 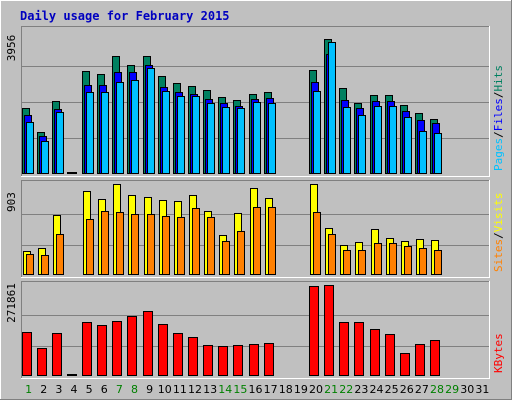 I want to click on x-tick-label-day-2: 2, so click(x=43, y=389).